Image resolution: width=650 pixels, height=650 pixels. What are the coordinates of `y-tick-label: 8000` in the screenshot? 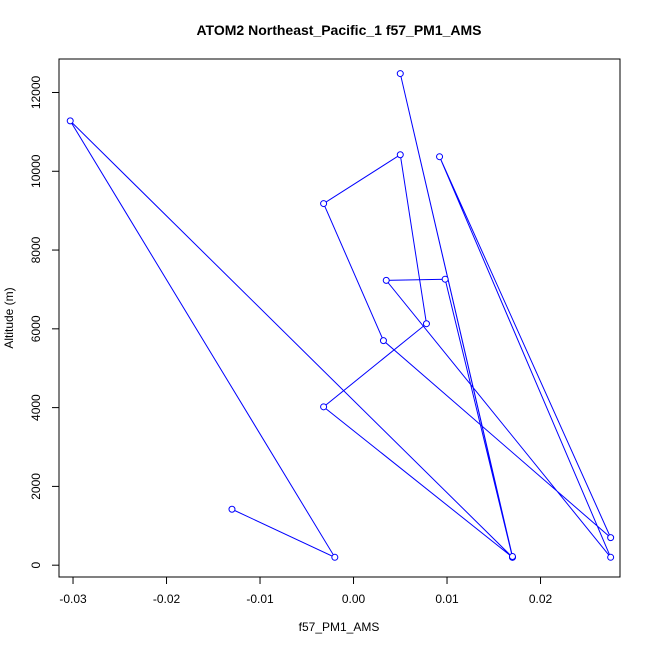 It's located at (36, 249).